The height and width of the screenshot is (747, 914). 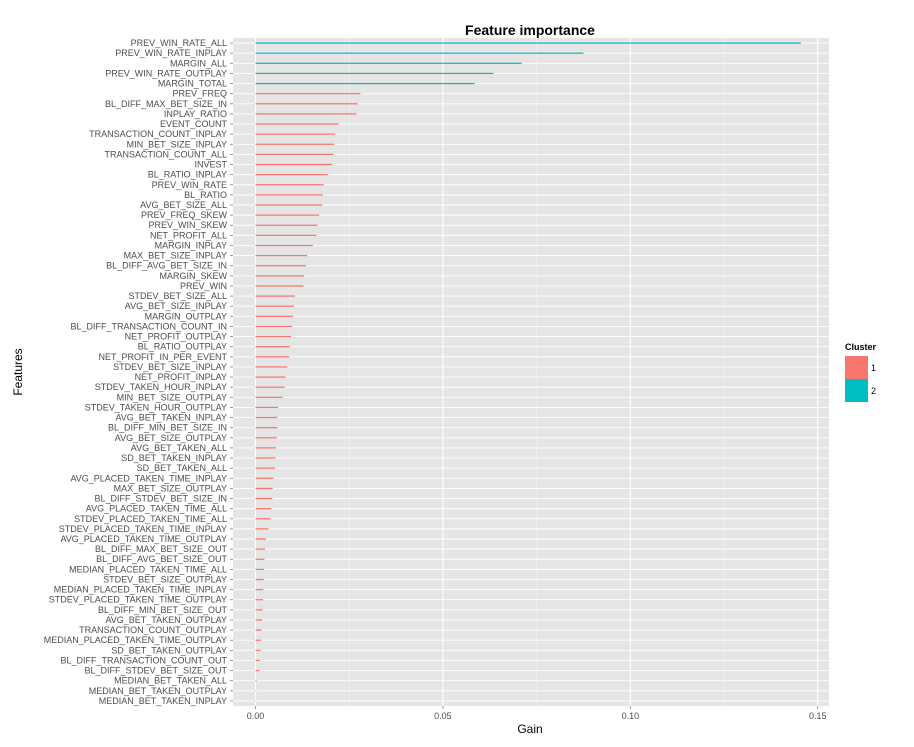 I want to click on x-axis-title: Gain, so click(x=529, y=729).